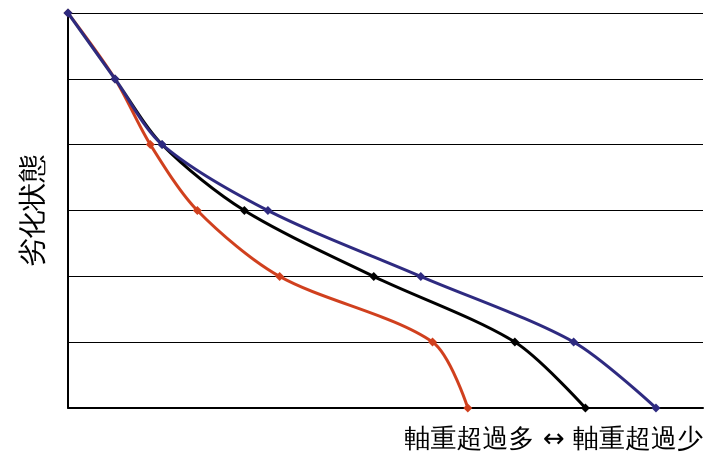 This screenshot has width=709, height=464. I want to click on y-axis-title: 劣化状態, so click(32, 210).